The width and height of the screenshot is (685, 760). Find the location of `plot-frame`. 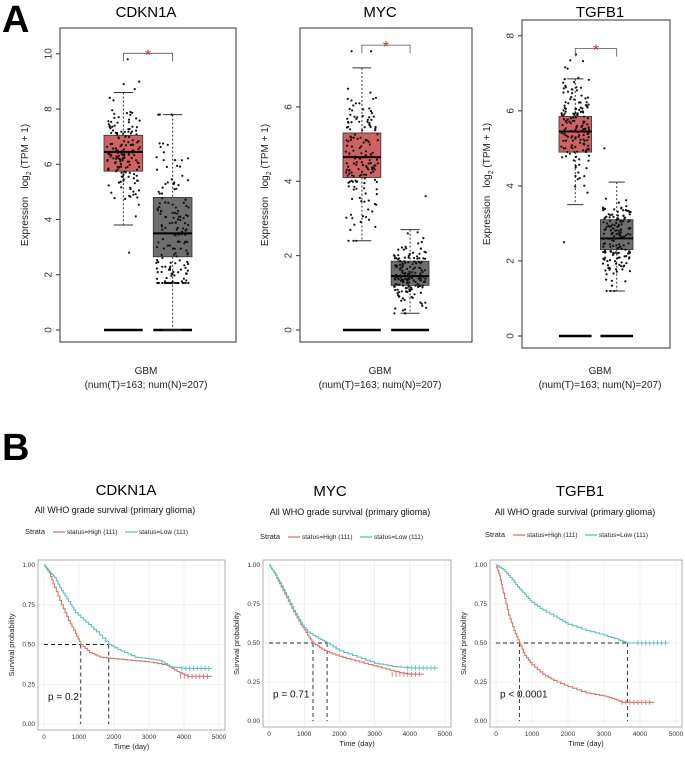

plot-frame is located at coordinates (148, 185).